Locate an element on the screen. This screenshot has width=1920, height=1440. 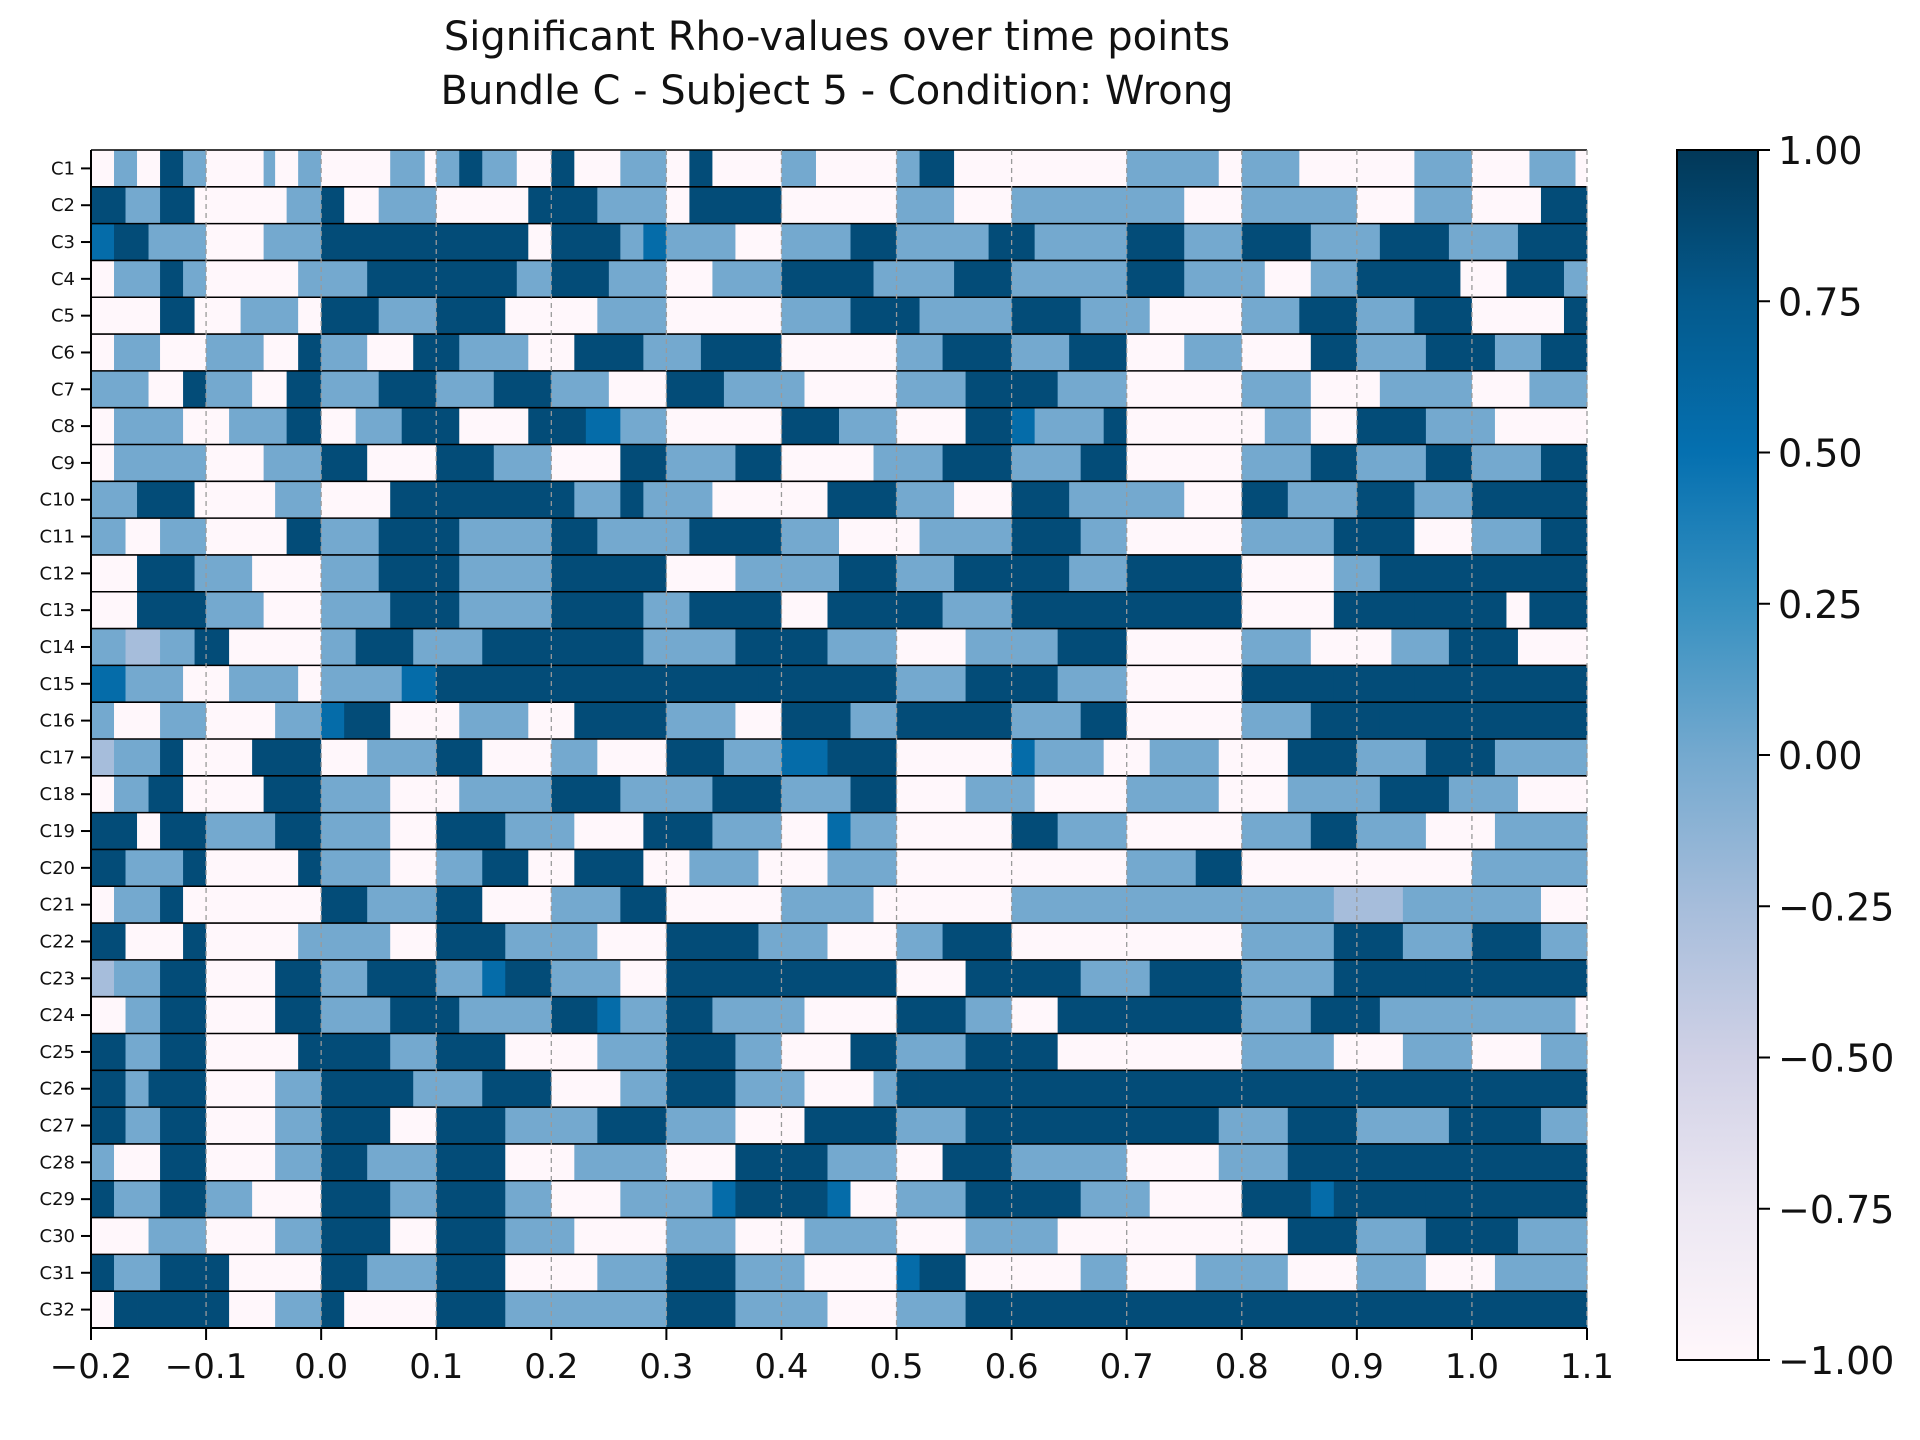
y-tick-label: C17 is located at coordinates (57, 757).